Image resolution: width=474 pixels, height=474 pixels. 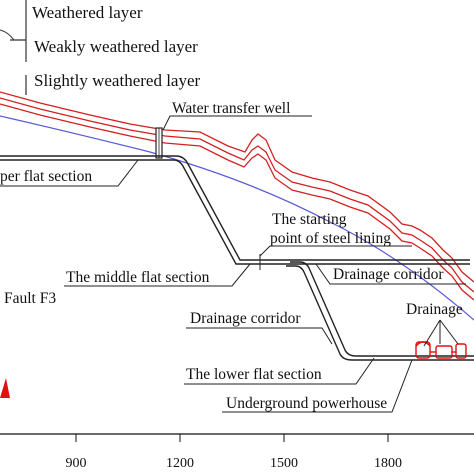 What do you see at coordinates (138, 277) in the screenshot?
I see `middle-flat-section-label: The middle flat section` at bounding box center [138, 277].